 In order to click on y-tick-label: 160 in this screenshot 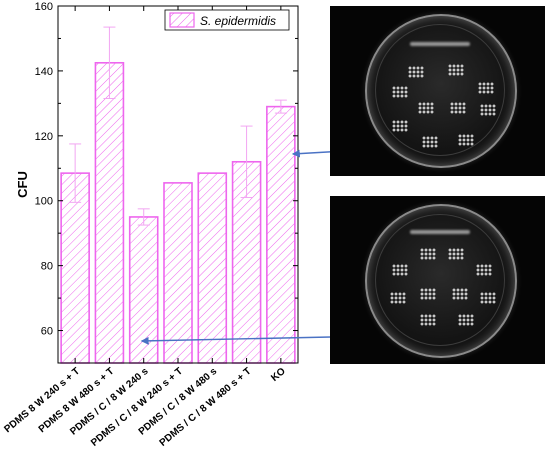, I will do `click(44, 7)`.